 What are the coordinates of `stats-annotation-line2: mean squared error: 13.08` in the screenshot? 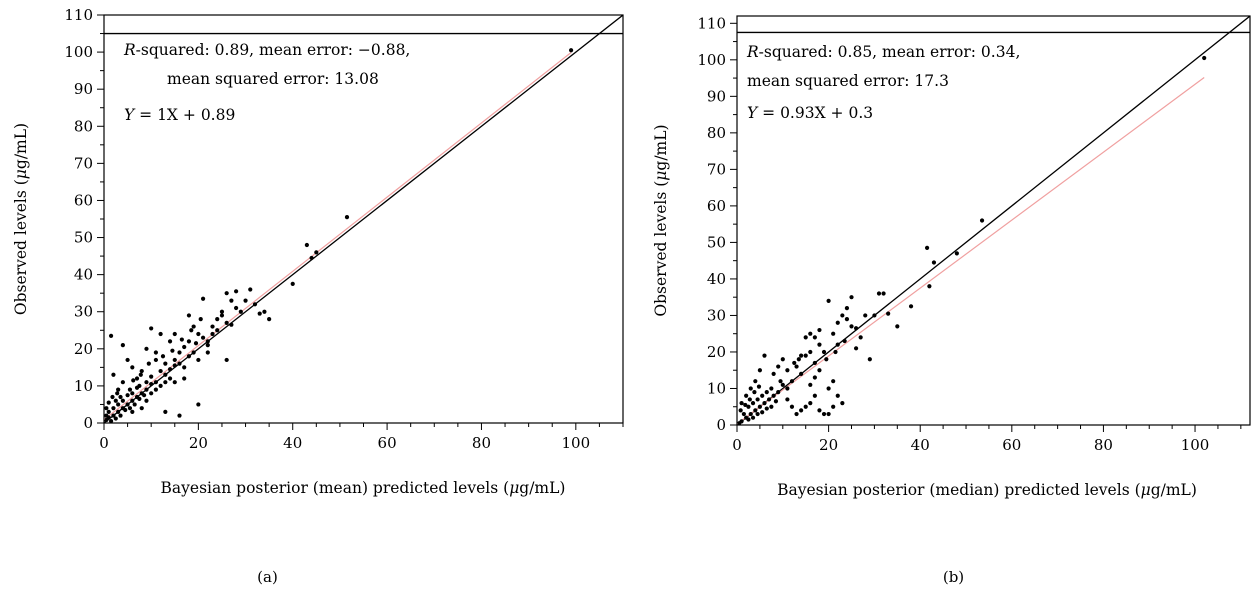 It's located at (273, 79).